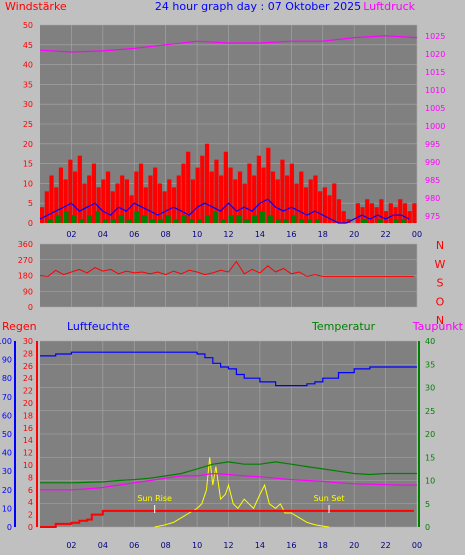  I want to click on wind-tick-label: 10, so click(28, 183).